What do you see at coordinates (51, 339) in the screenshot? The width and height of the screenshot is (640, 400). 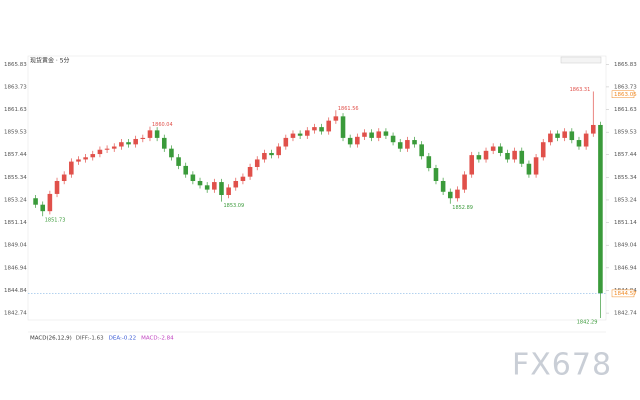 I see `indicator-name: MACD(26,12,9)` at bounding box center [51, 339].